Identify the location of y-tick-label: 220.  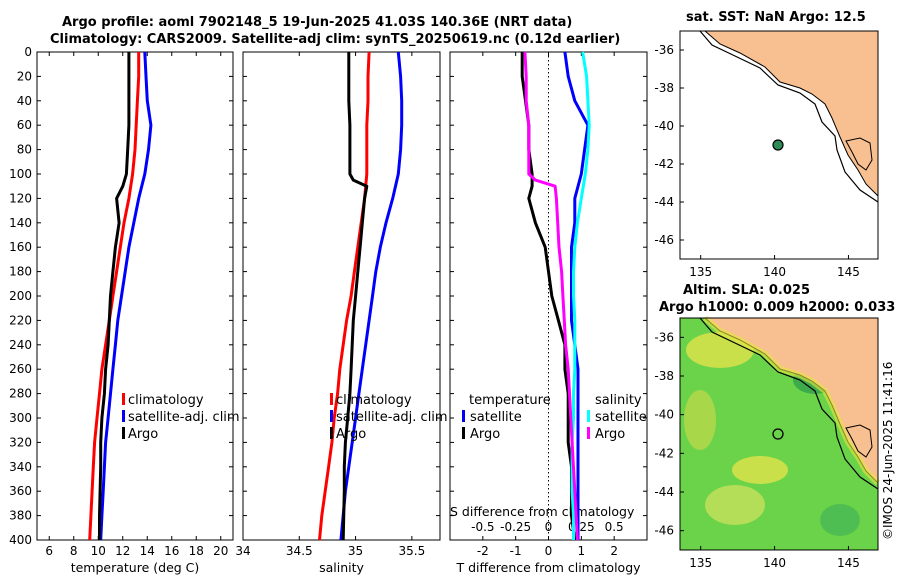
(20, 320).